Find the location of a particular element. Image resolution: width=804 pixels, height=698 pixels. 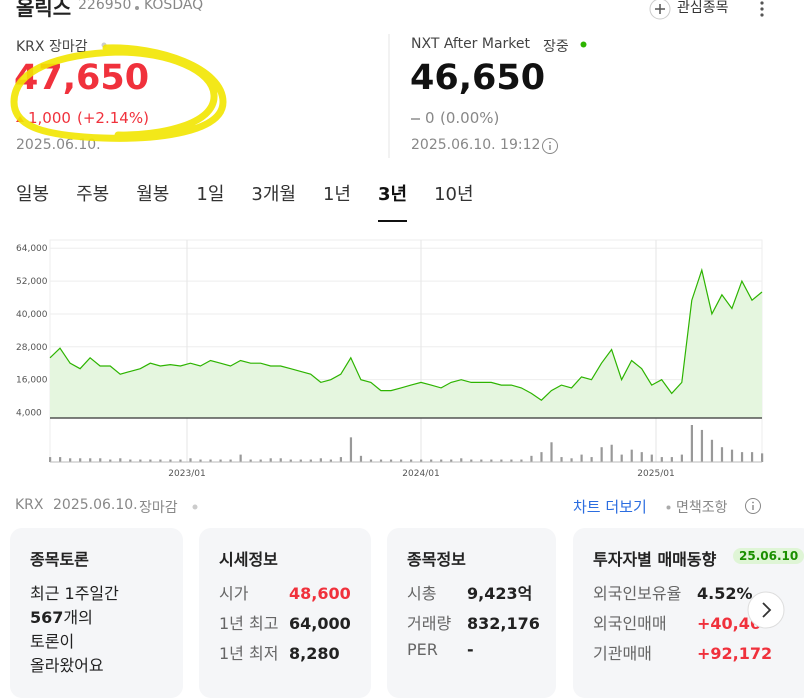

flat-mark is located at coordinates (415, 119).